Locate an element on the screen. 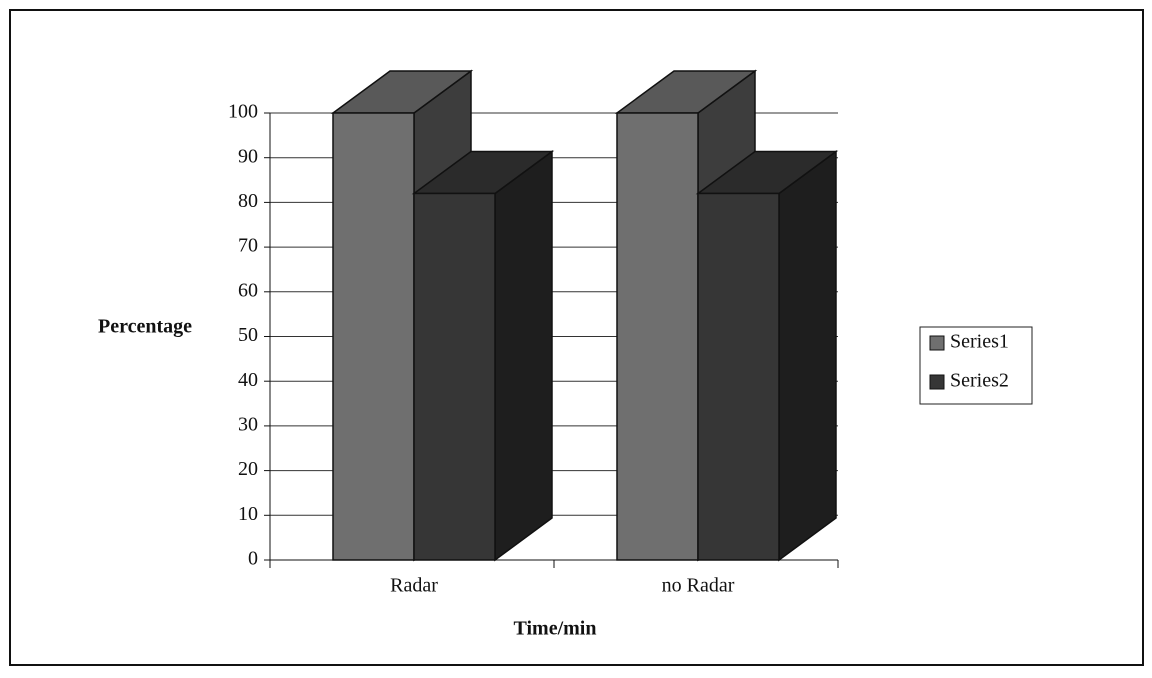 This screenshot has width=1152, height=678. y-tick-label: 10 is located at coordinates (248, 514).